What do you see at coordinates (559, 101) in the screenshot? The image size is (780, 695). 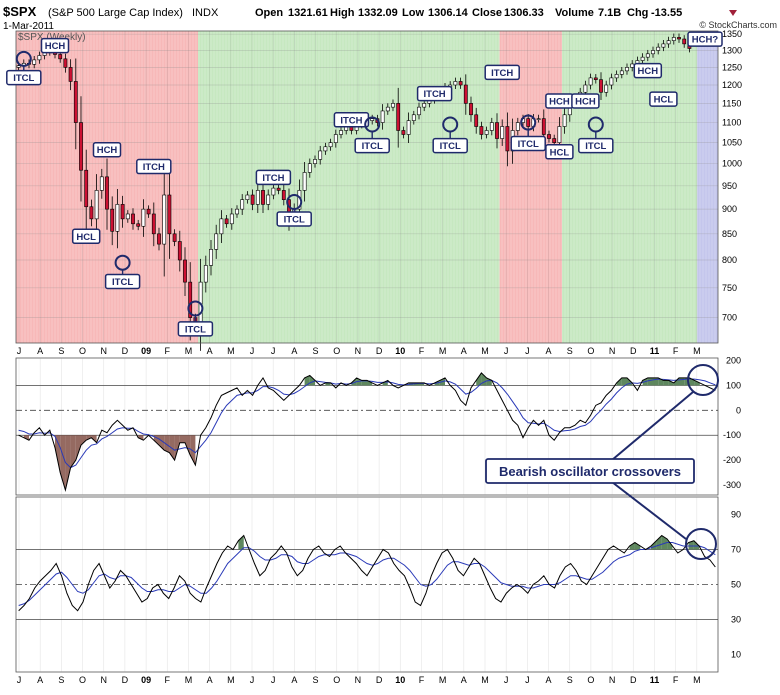 I see `annotation-label: HCH` at bounding box center [559, 101].